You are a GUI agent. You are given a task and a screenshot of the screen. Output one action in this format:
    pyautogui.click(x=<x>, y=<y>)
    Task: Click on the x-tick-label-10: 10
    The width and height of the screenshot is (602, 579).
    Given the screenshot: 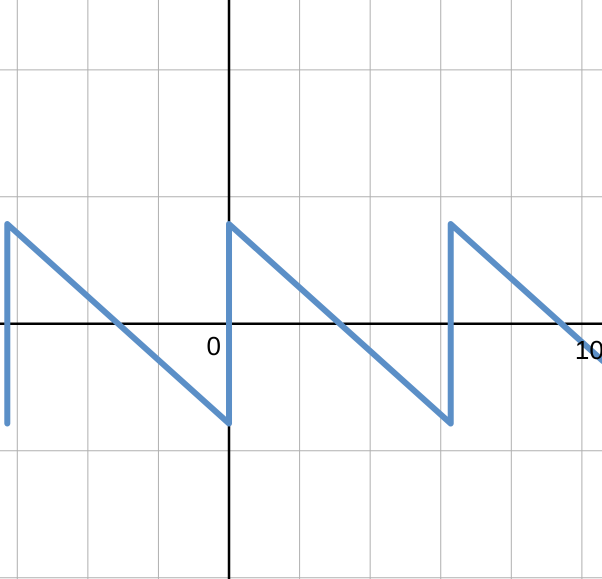 What is the action you would take?
    pyautogui.click(x=588, y=350)
    